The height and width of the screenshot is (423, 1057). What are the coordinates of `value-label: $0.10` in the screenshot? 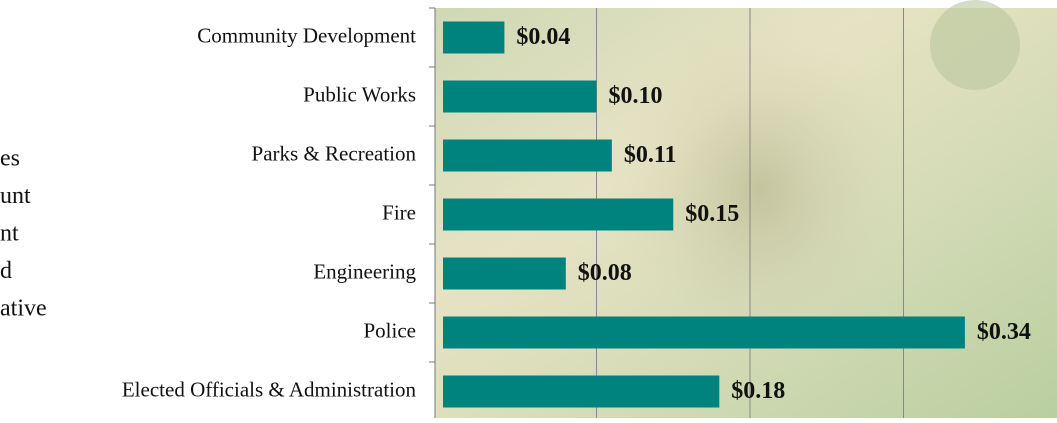 It's located at (636, 96).